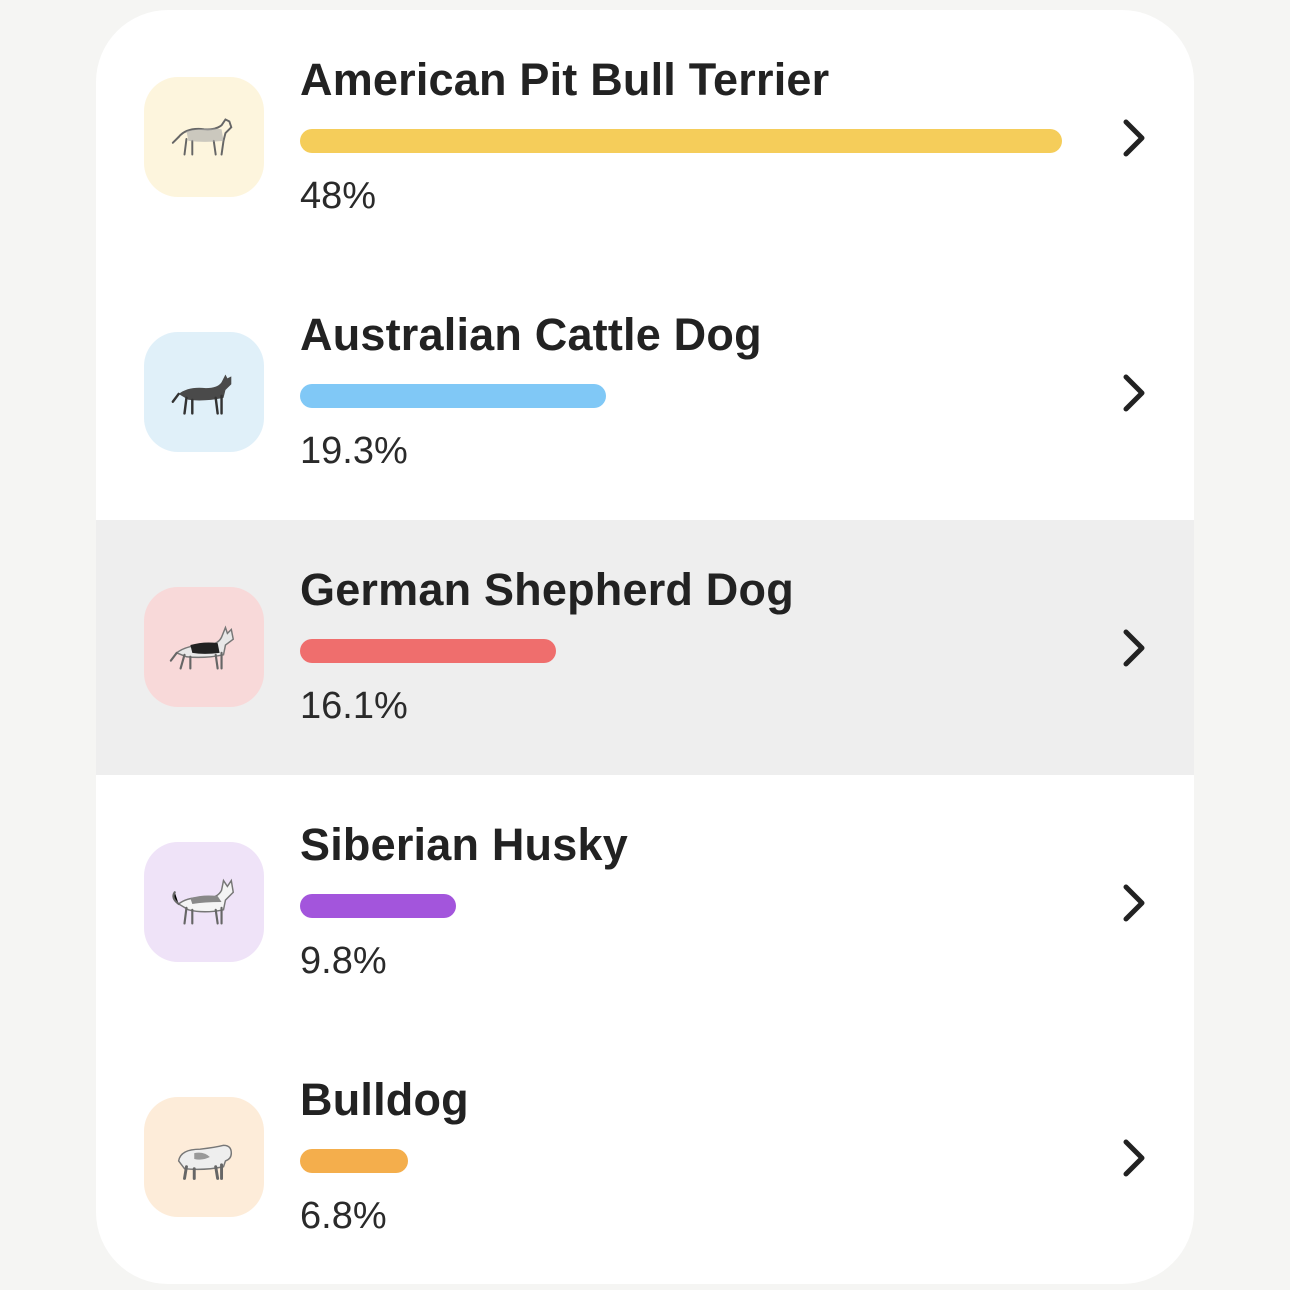  What do you see at coordinates (384, 1099) in the screenshot?
I see `breed-name: Bulldog` at bounding box center [384, 1099].